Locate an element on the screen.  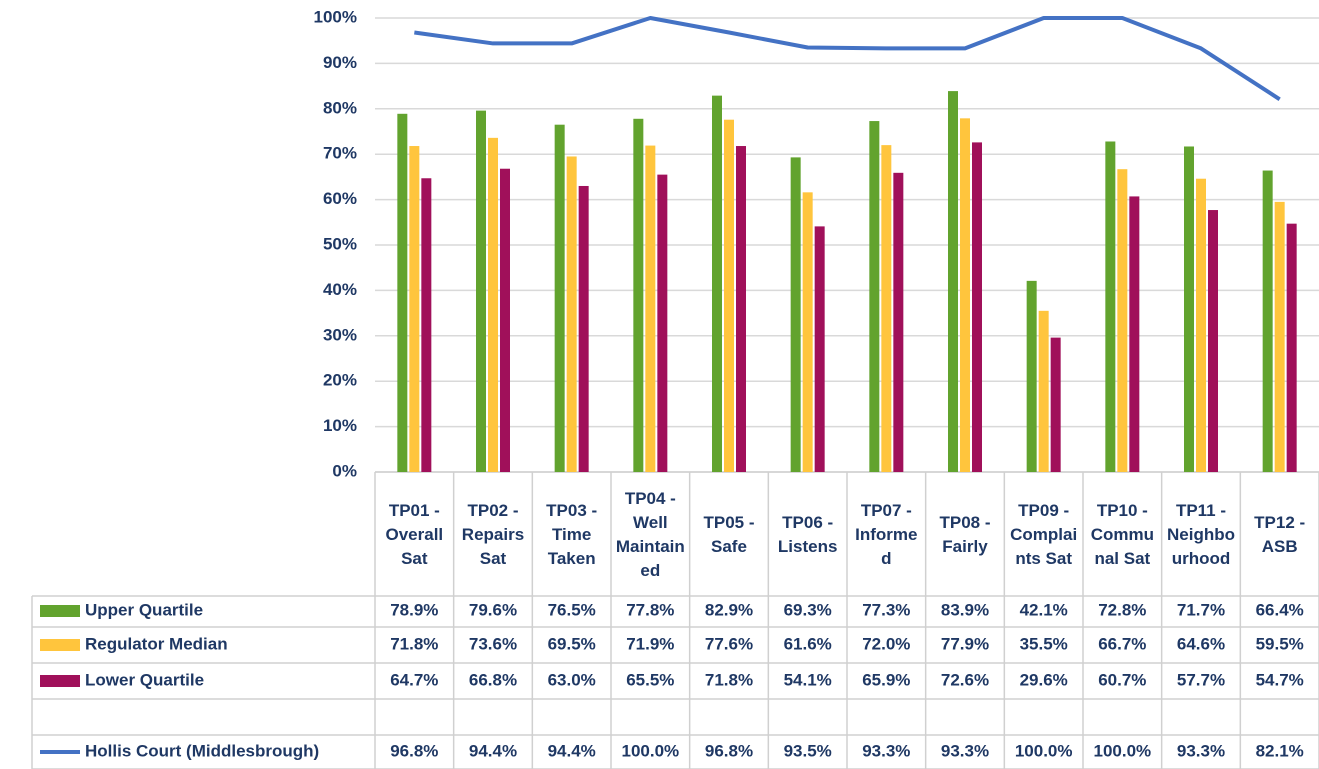
table-cell: 54.1% is located at coordinates (808, 679).